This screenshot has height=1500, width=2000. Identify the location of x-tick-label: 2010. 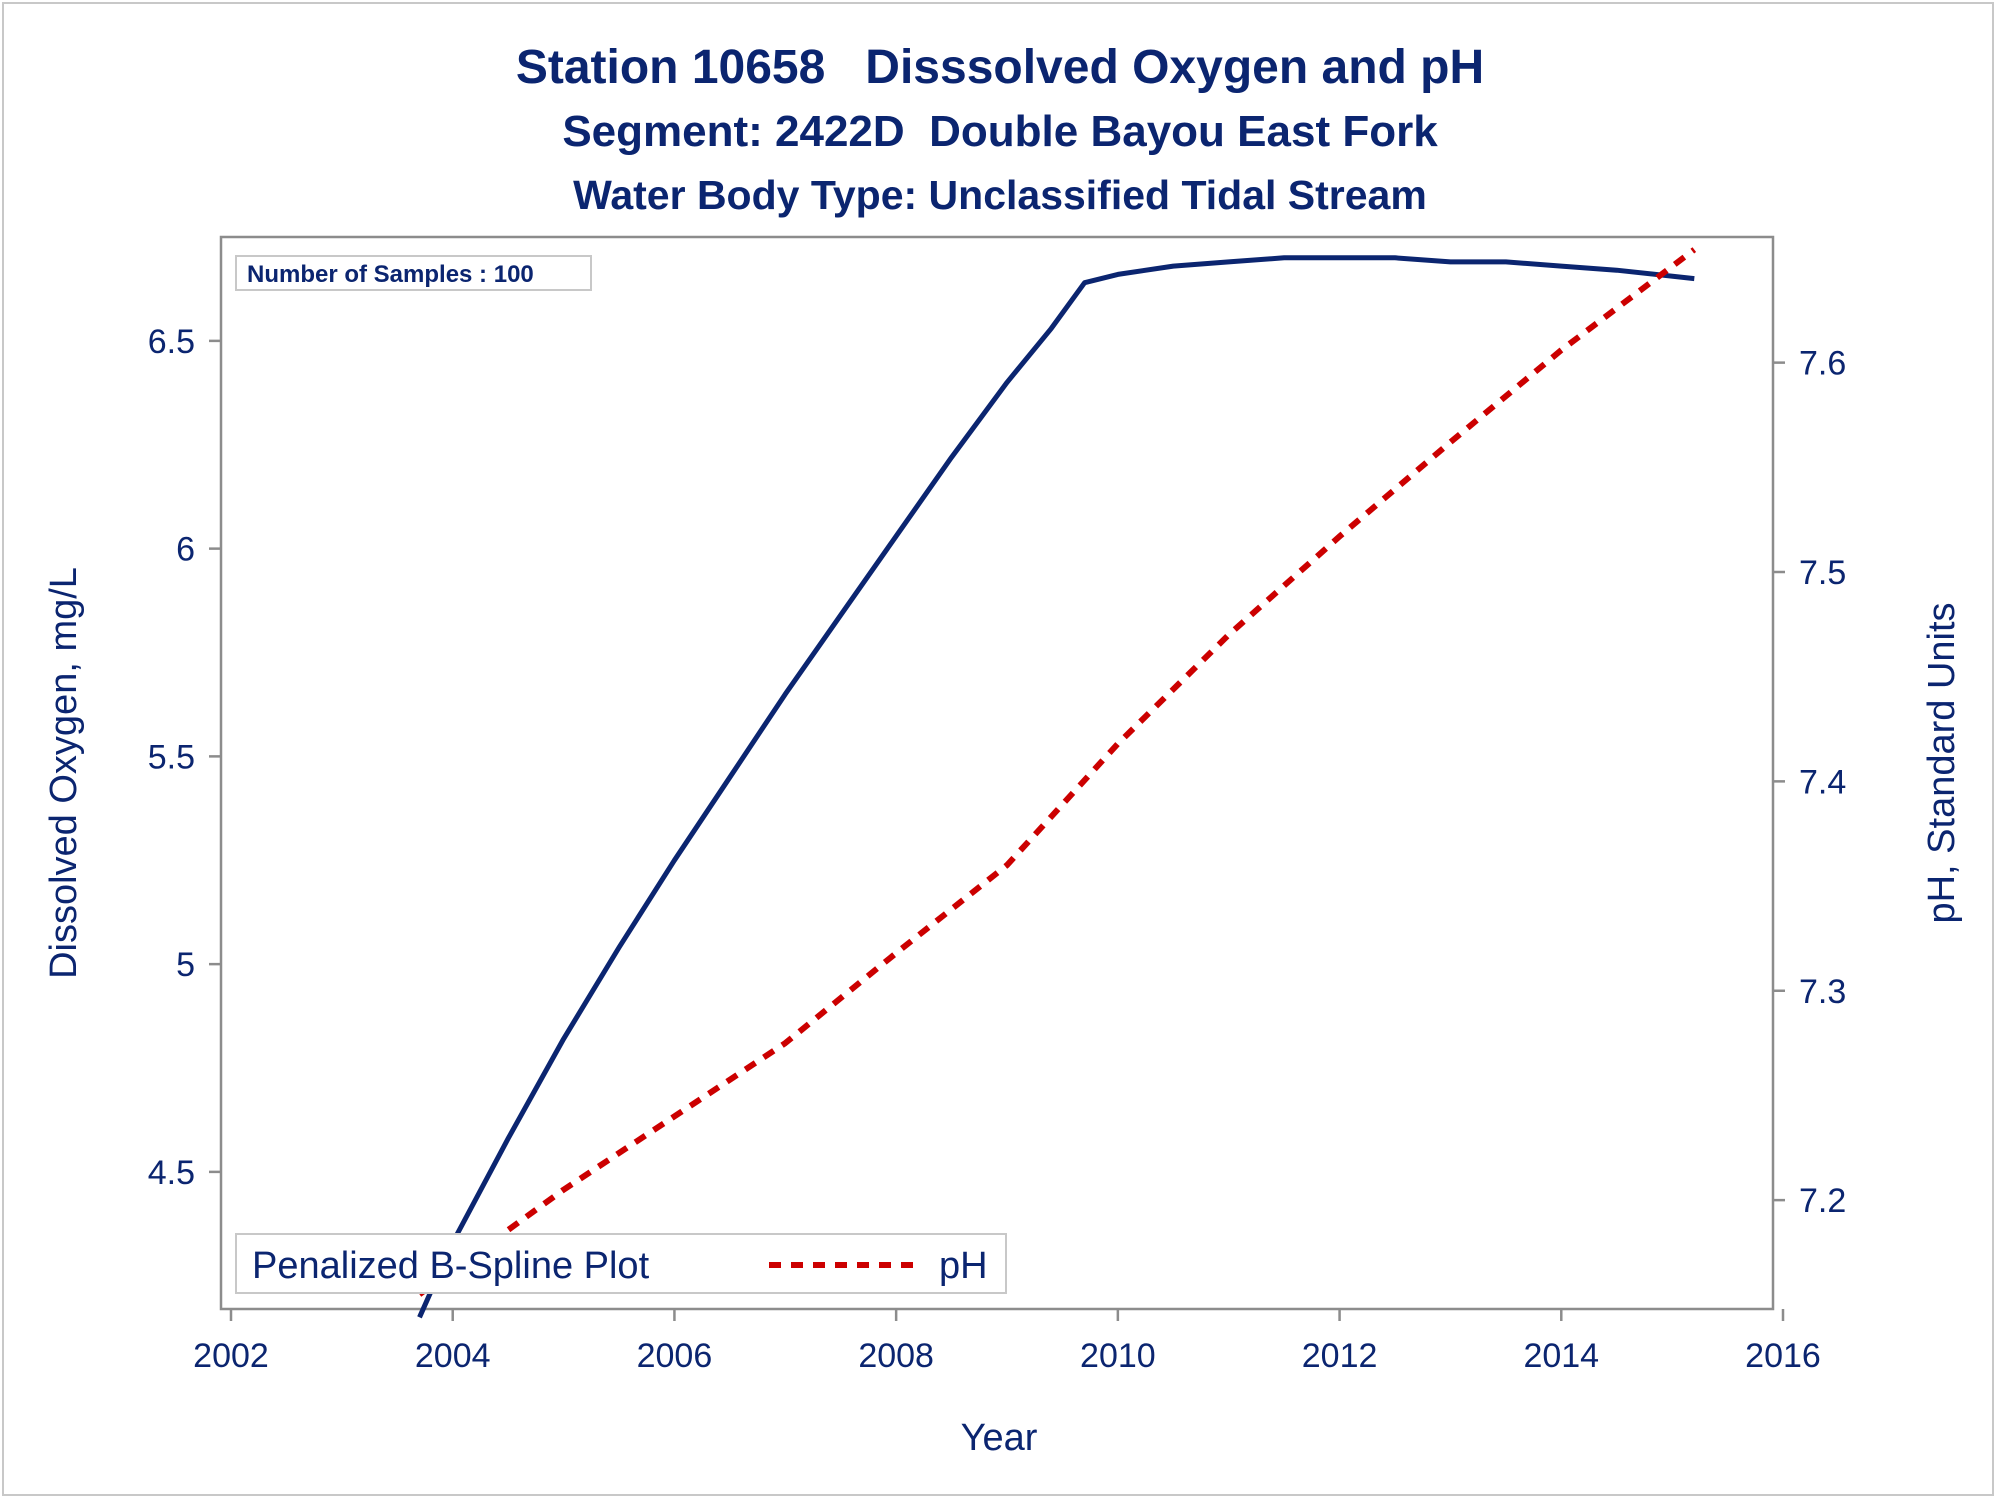
(1118, 1356).